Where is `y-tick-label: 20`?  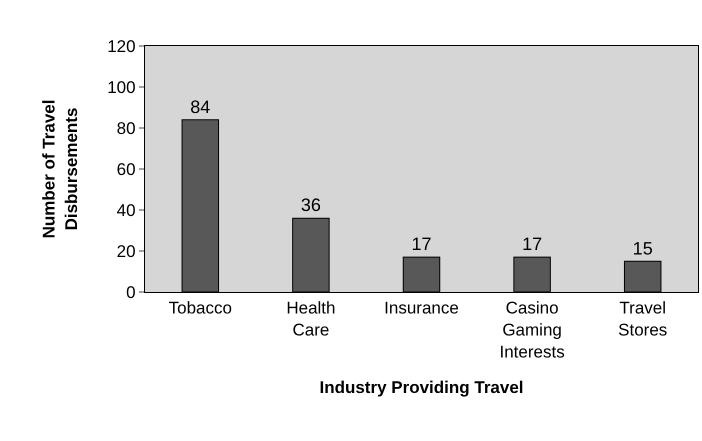
y-tick-label: 20 is located at coordinates (126, 251).